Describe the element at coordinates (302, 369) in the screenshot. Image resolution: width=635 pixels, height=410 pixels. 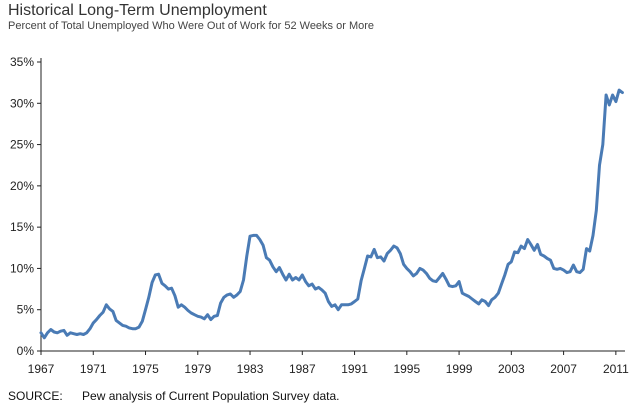
I see `x-tick-label: 1987` at that location.